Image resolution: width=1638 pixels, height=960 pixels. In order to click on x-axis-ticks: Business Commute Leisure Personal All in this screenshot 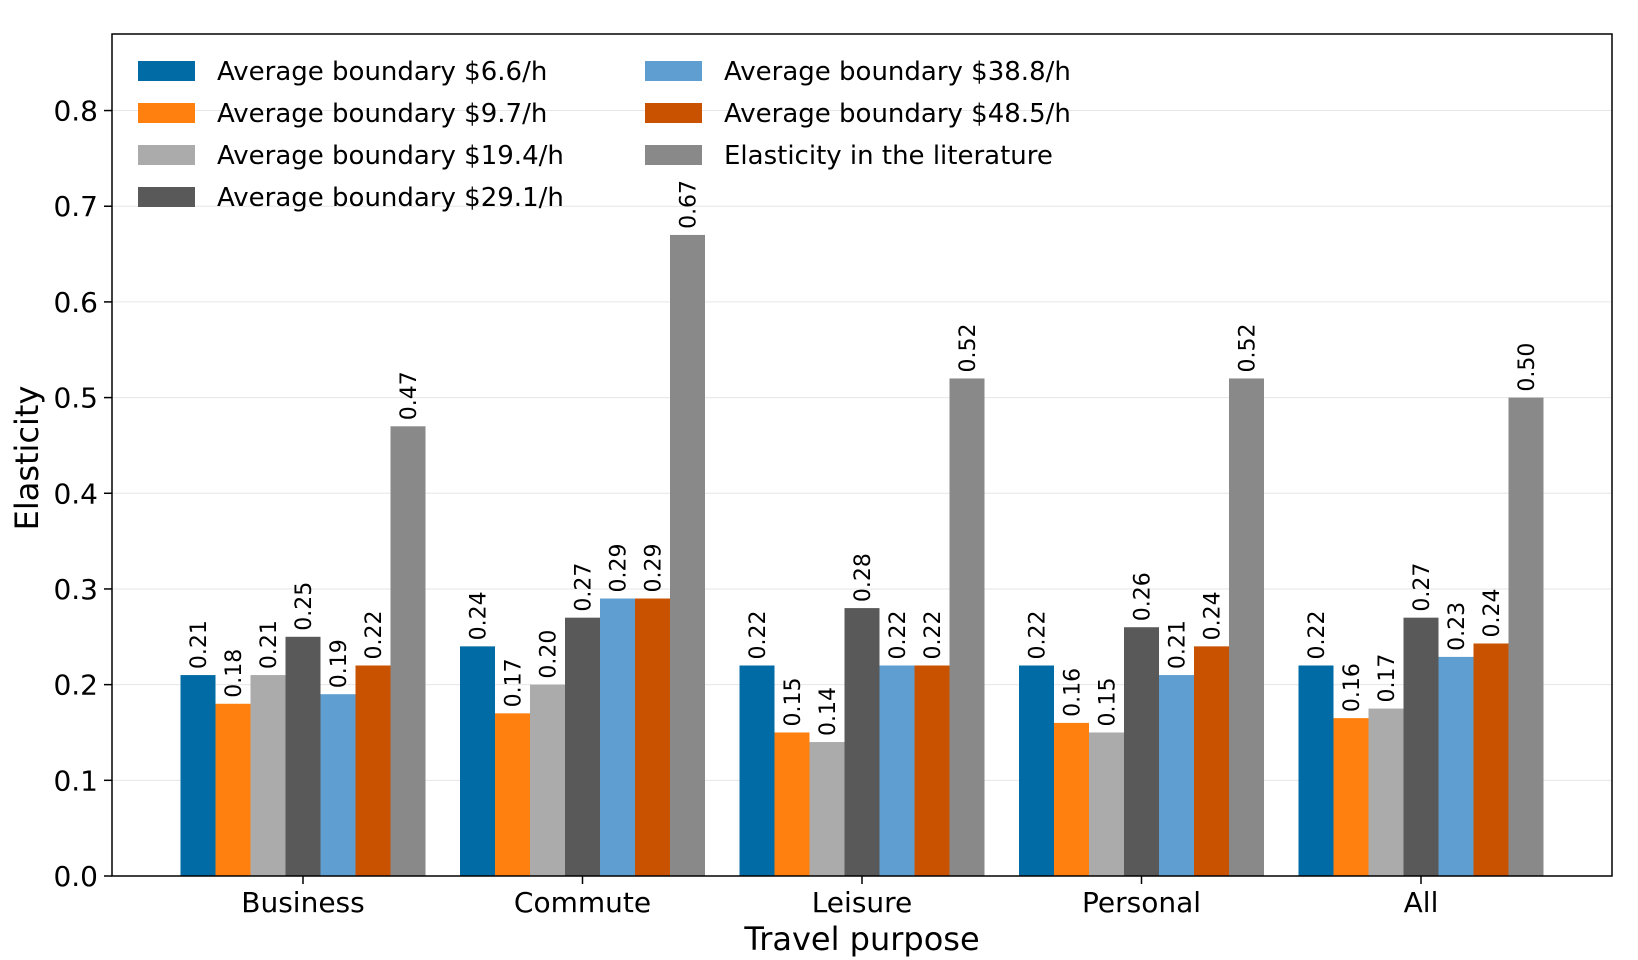, I will do `click(839, 897)`.